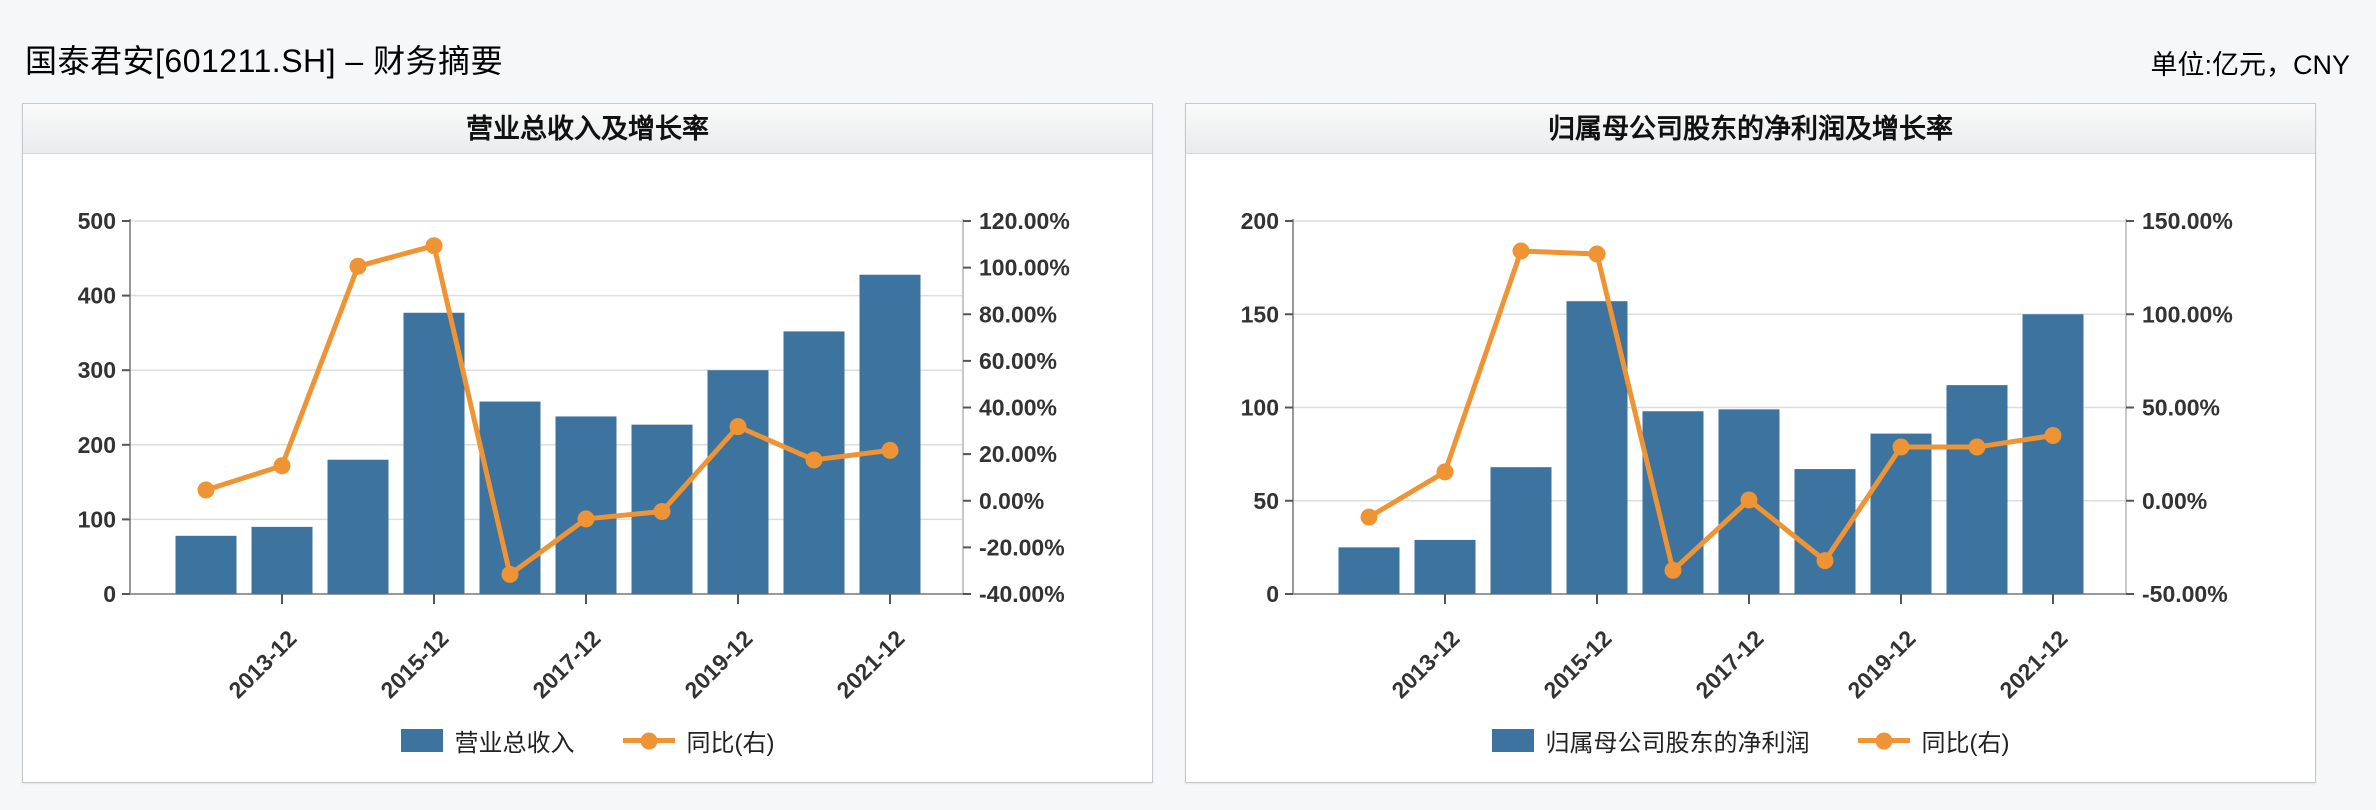 This screenshot has height=810, width=2376. Describe the element at coordinates (1677, 743) in the screenshot. I see `legend-label: 归属母公司股东的净利润` at that location.